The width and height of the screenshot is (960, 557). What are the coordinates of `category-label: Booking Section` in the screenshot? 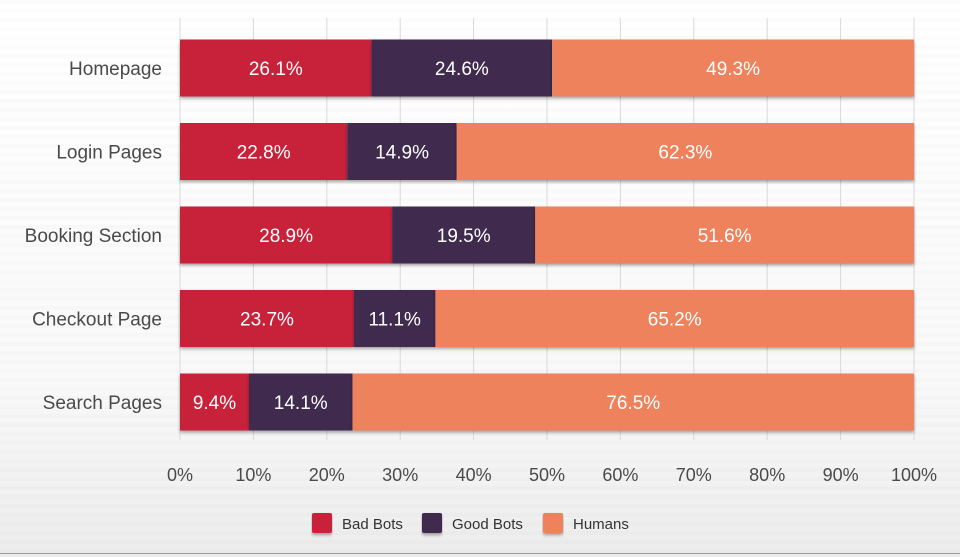 It's located at (93, 236).